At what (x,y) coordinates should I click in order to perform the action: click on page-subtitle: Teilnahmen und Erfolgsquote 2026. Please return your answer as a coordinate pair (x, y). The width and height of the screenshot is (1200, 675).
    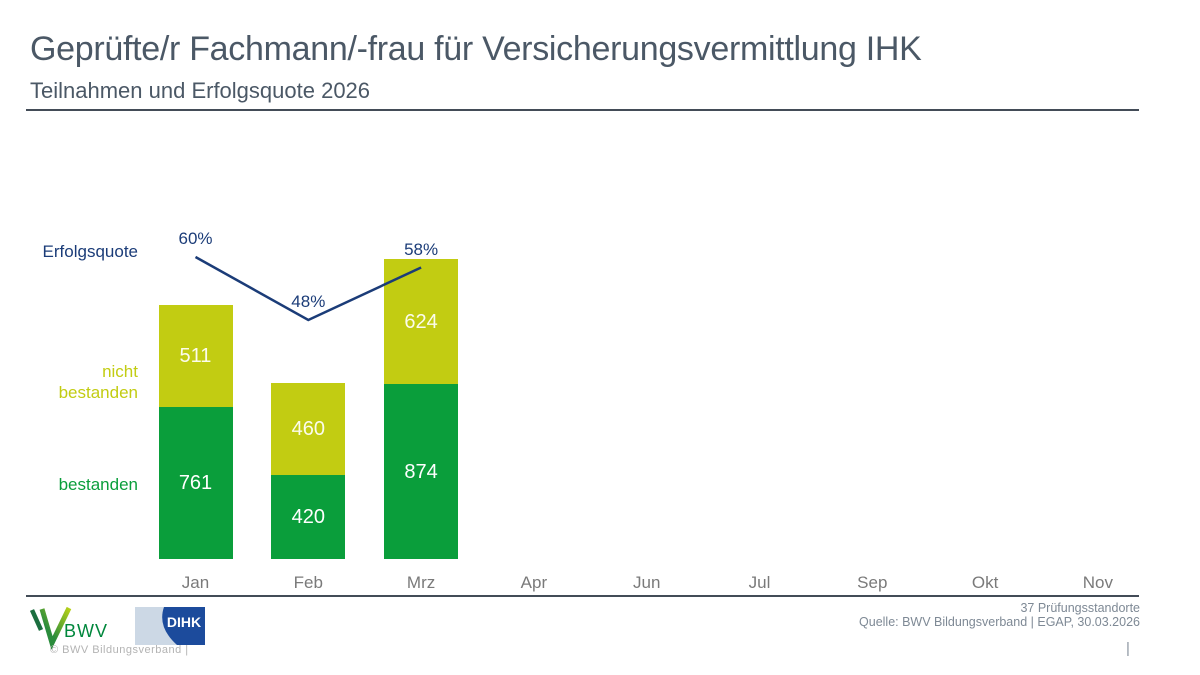
    Looking at the image, I should click on (200, 90).